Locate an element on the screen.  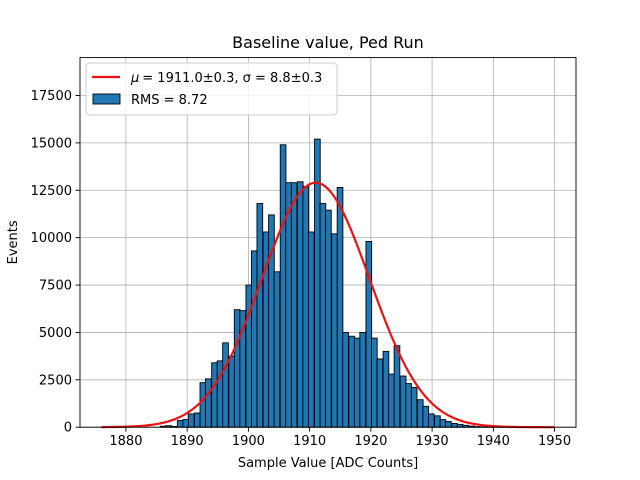
y-axis: 0 2500 5000 7500 10000 12500 15000 17500 is located at coordinates (55, 262).